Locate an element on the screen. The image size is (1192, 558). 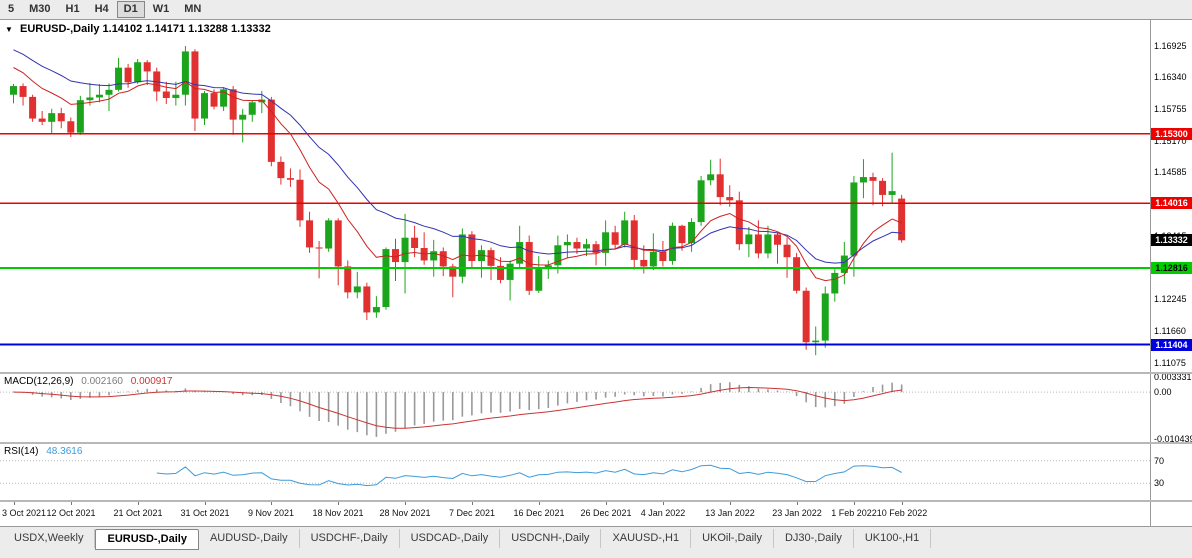
chart-tab-UKOil-Daily: UKOil-,Daily is located at coordinates (732, 538).